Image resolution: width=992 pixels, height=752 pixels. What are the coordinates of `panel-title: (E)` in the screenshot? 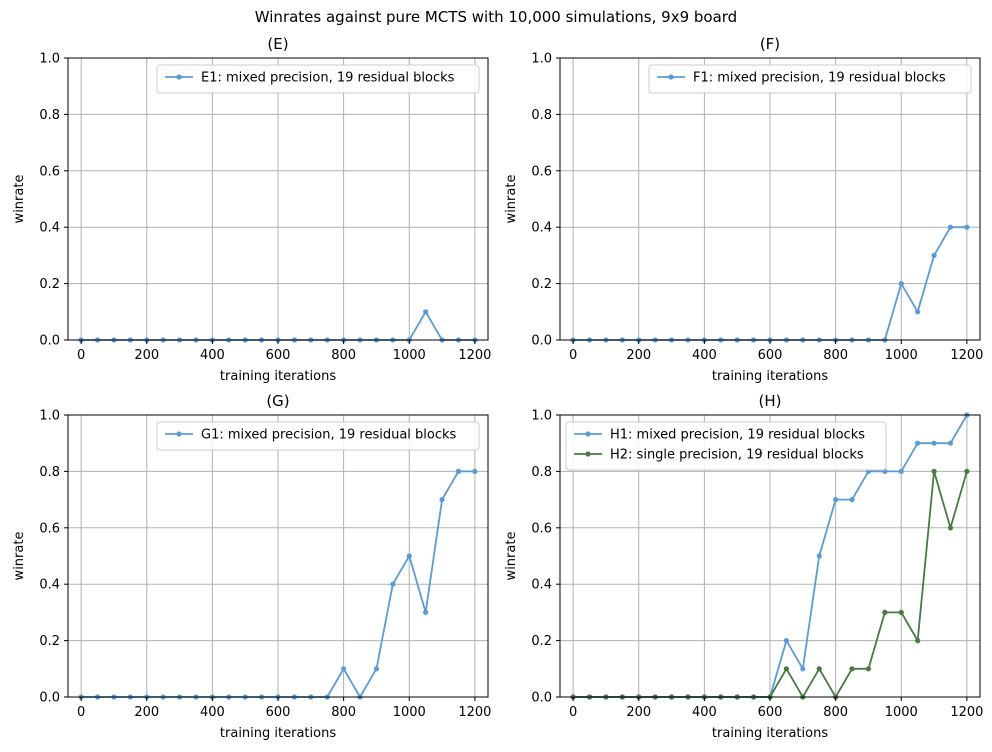 It's located at (277, 44).